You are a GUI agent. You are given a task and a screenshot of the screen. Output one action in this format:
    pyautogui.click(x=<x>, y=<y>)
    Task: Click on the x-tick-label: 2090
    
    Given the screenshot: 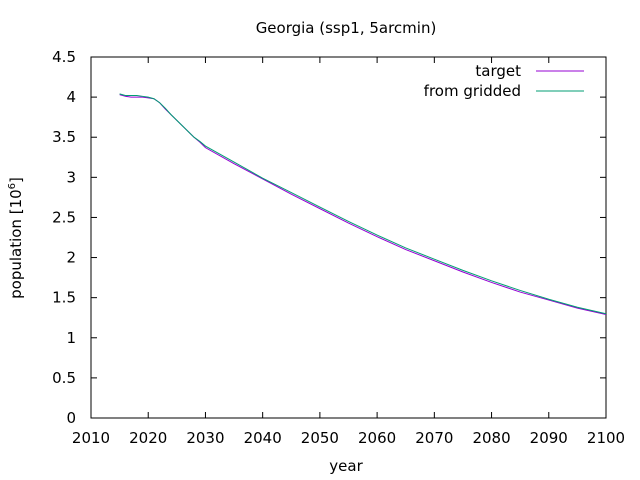 What is the action you would take?
    pyautogui.click(x=549, y=438)
    